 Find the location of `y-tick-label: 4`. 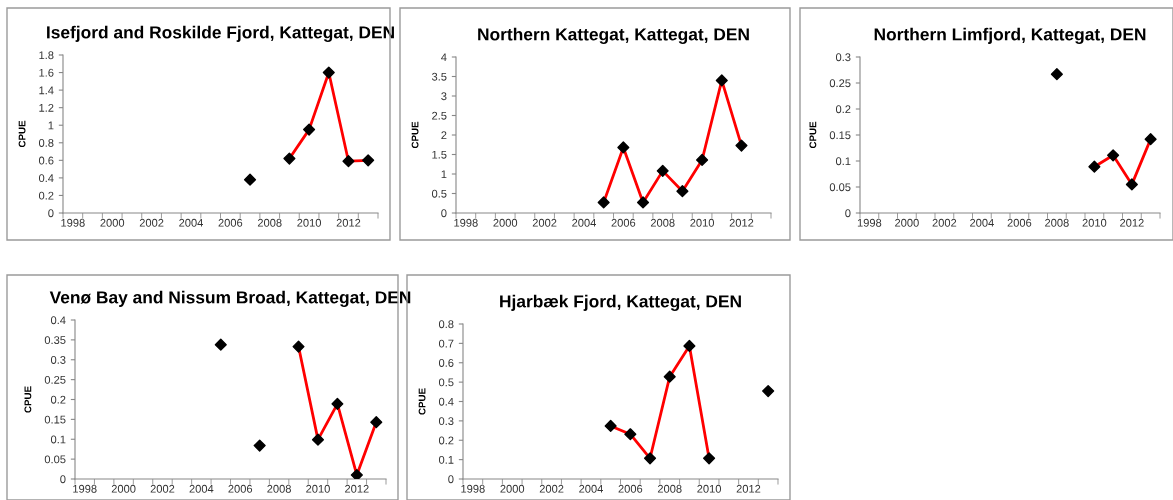

y-tick-label: 4 is located at coordinates (444, 57).